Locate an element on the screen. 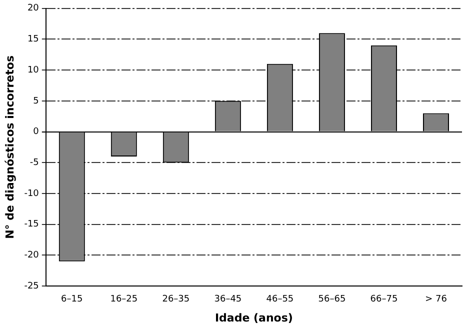  y-tick-label: 10 is located at coordinates (33, 70).